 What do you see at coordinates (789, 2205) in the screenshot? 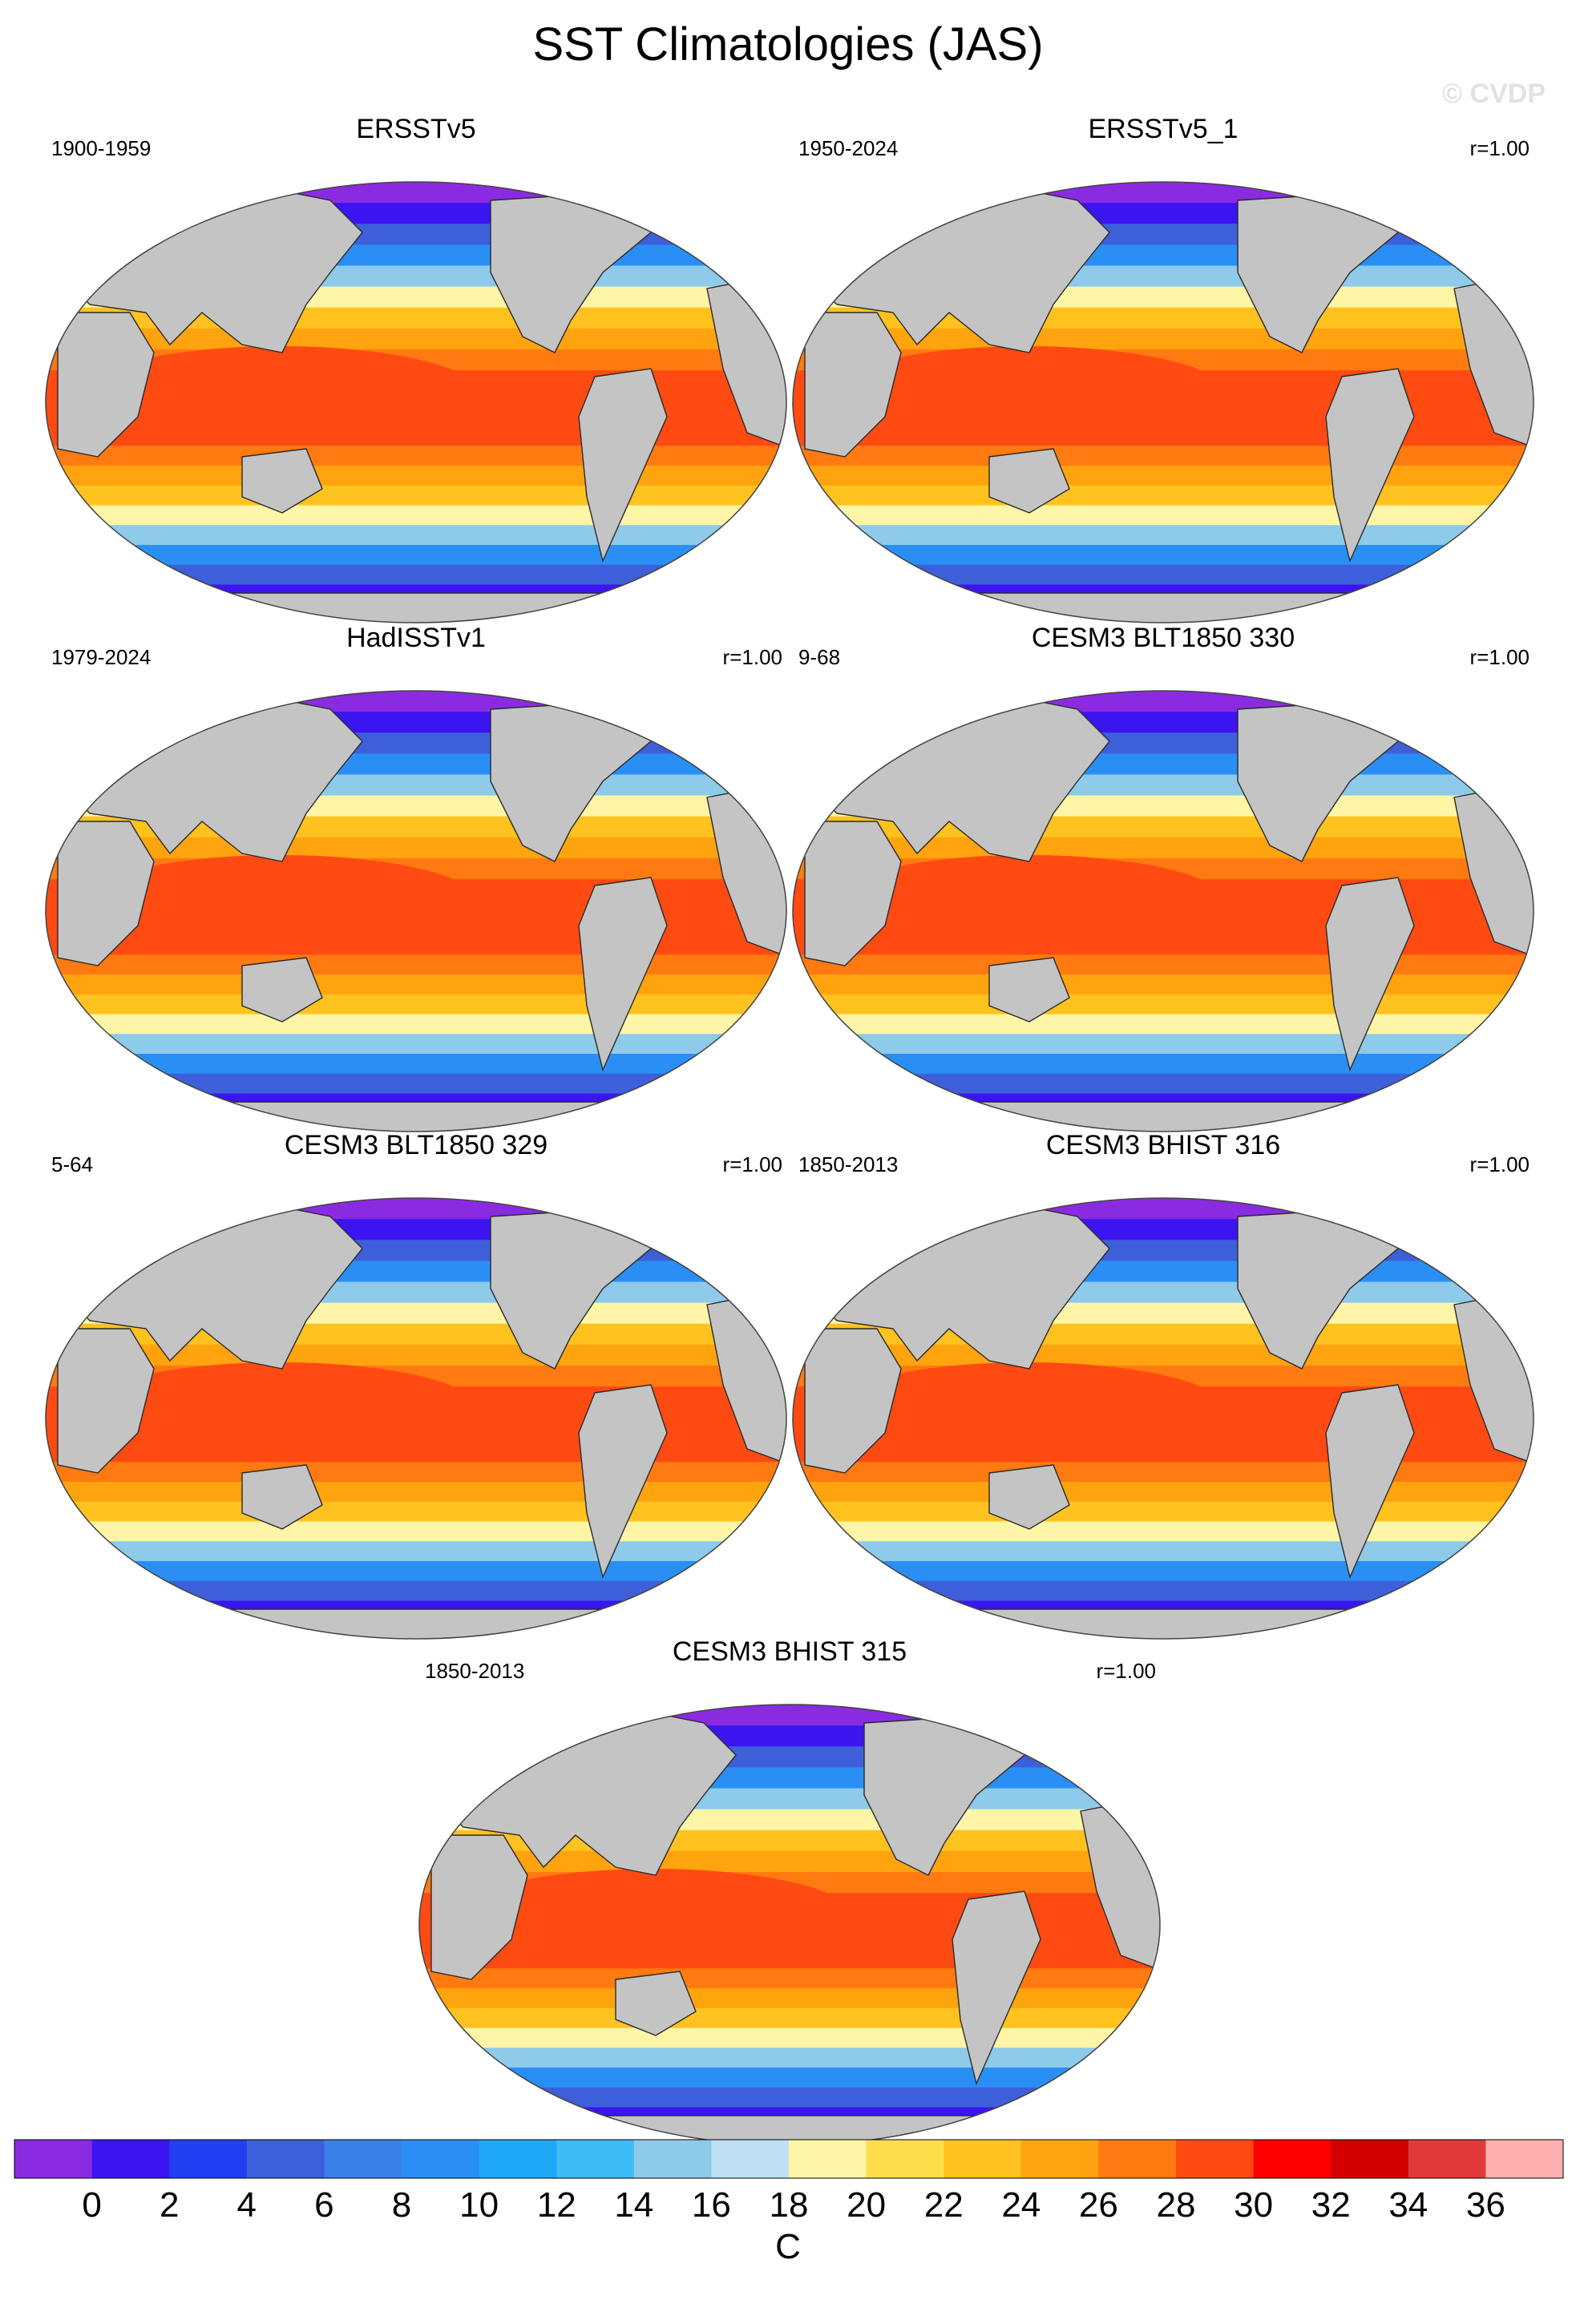
I see `colorbar-tick-label: 18` at bounding box center [789, 2205].